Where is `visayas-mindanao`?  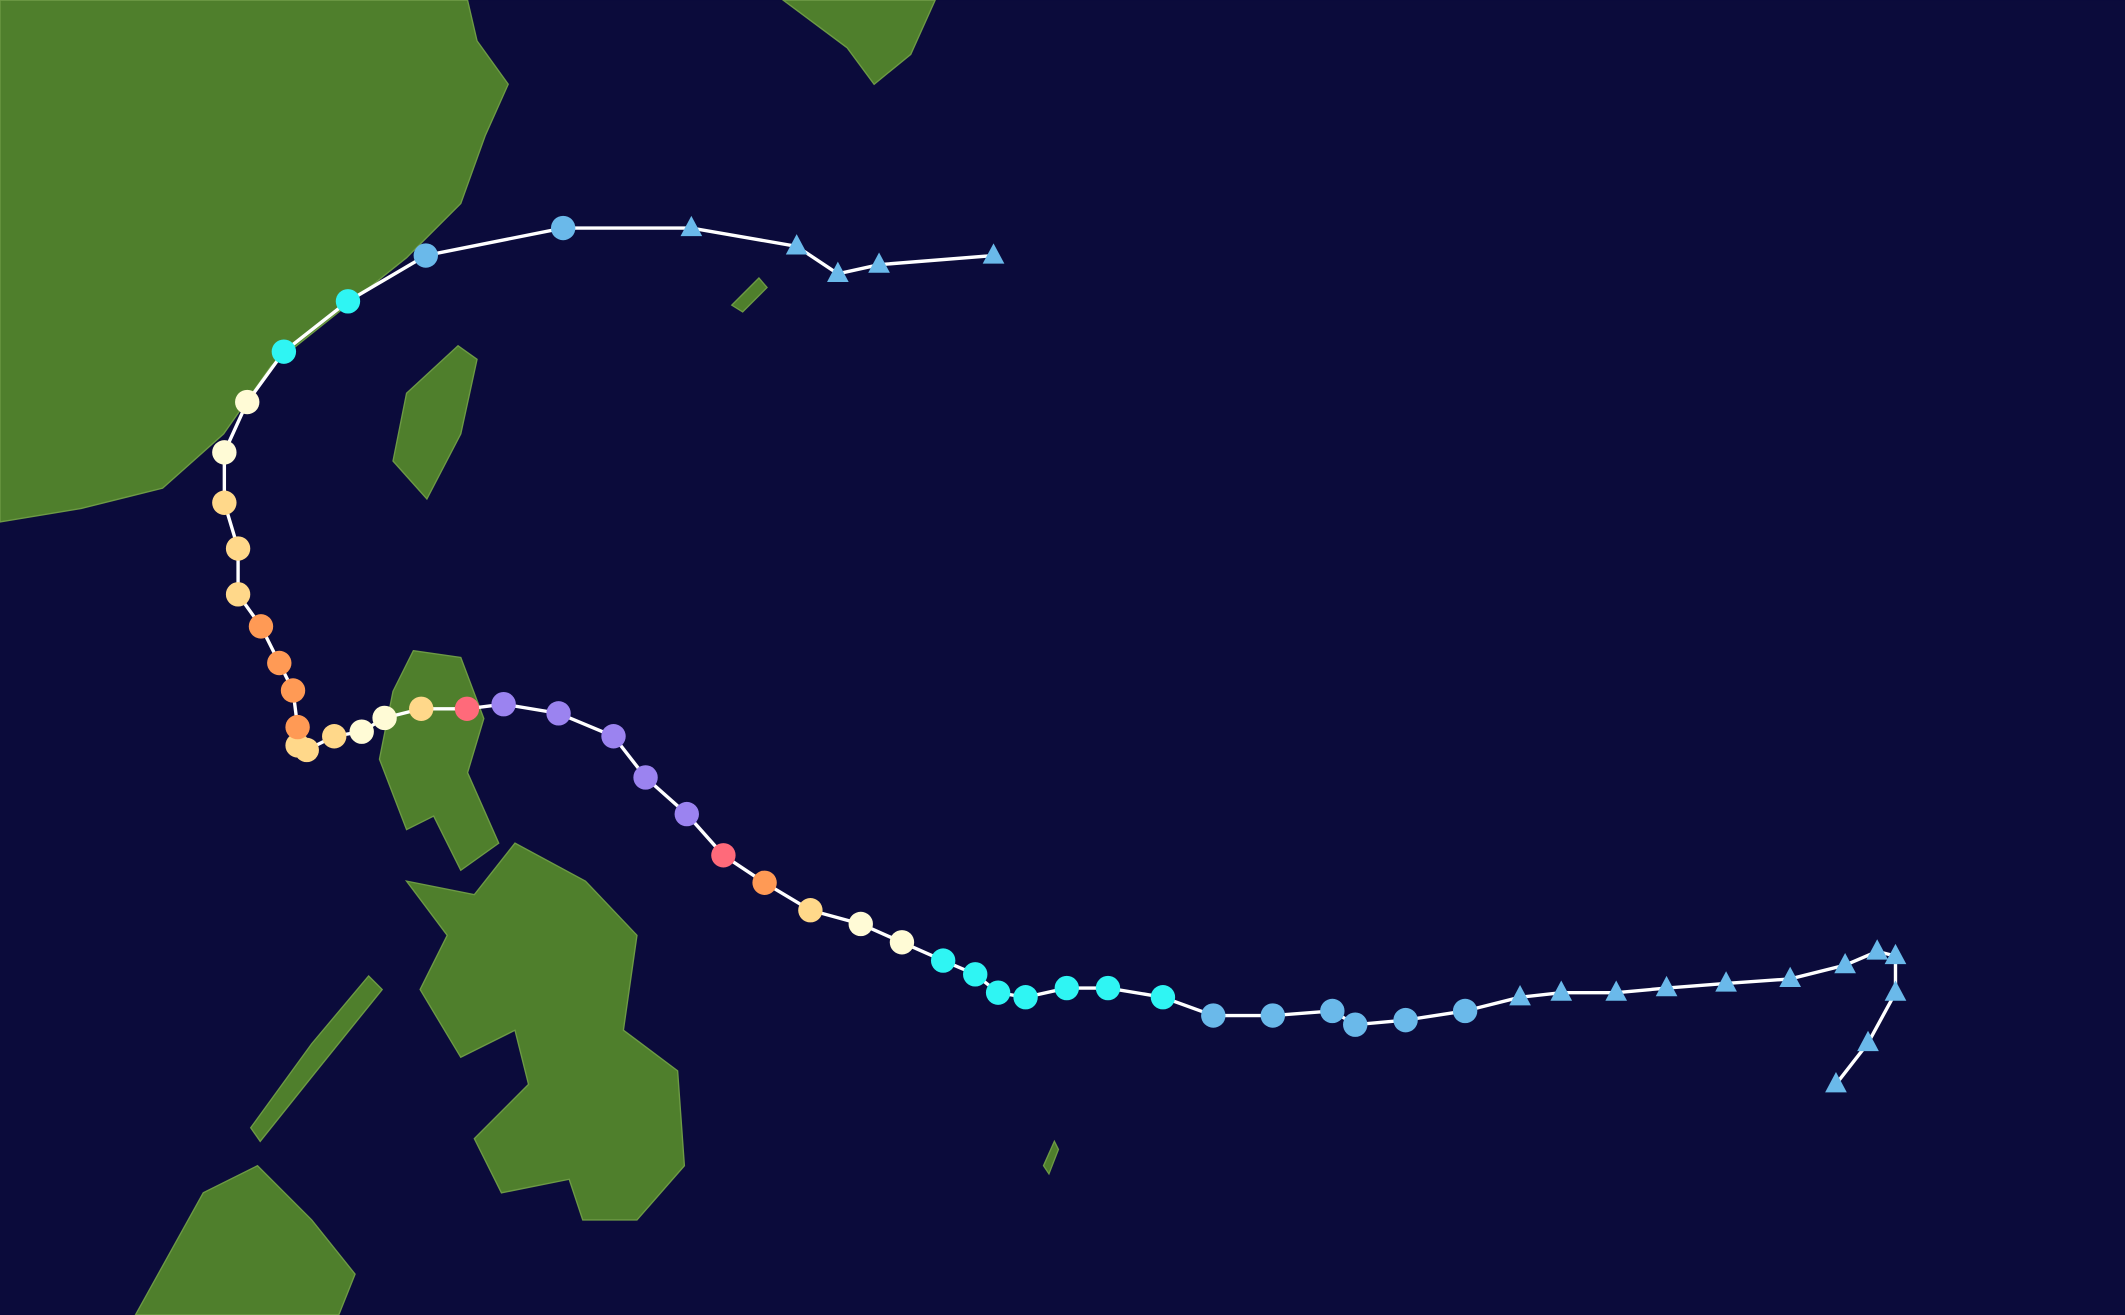 visayas-mindanao is located at coordinates (545, 1031).